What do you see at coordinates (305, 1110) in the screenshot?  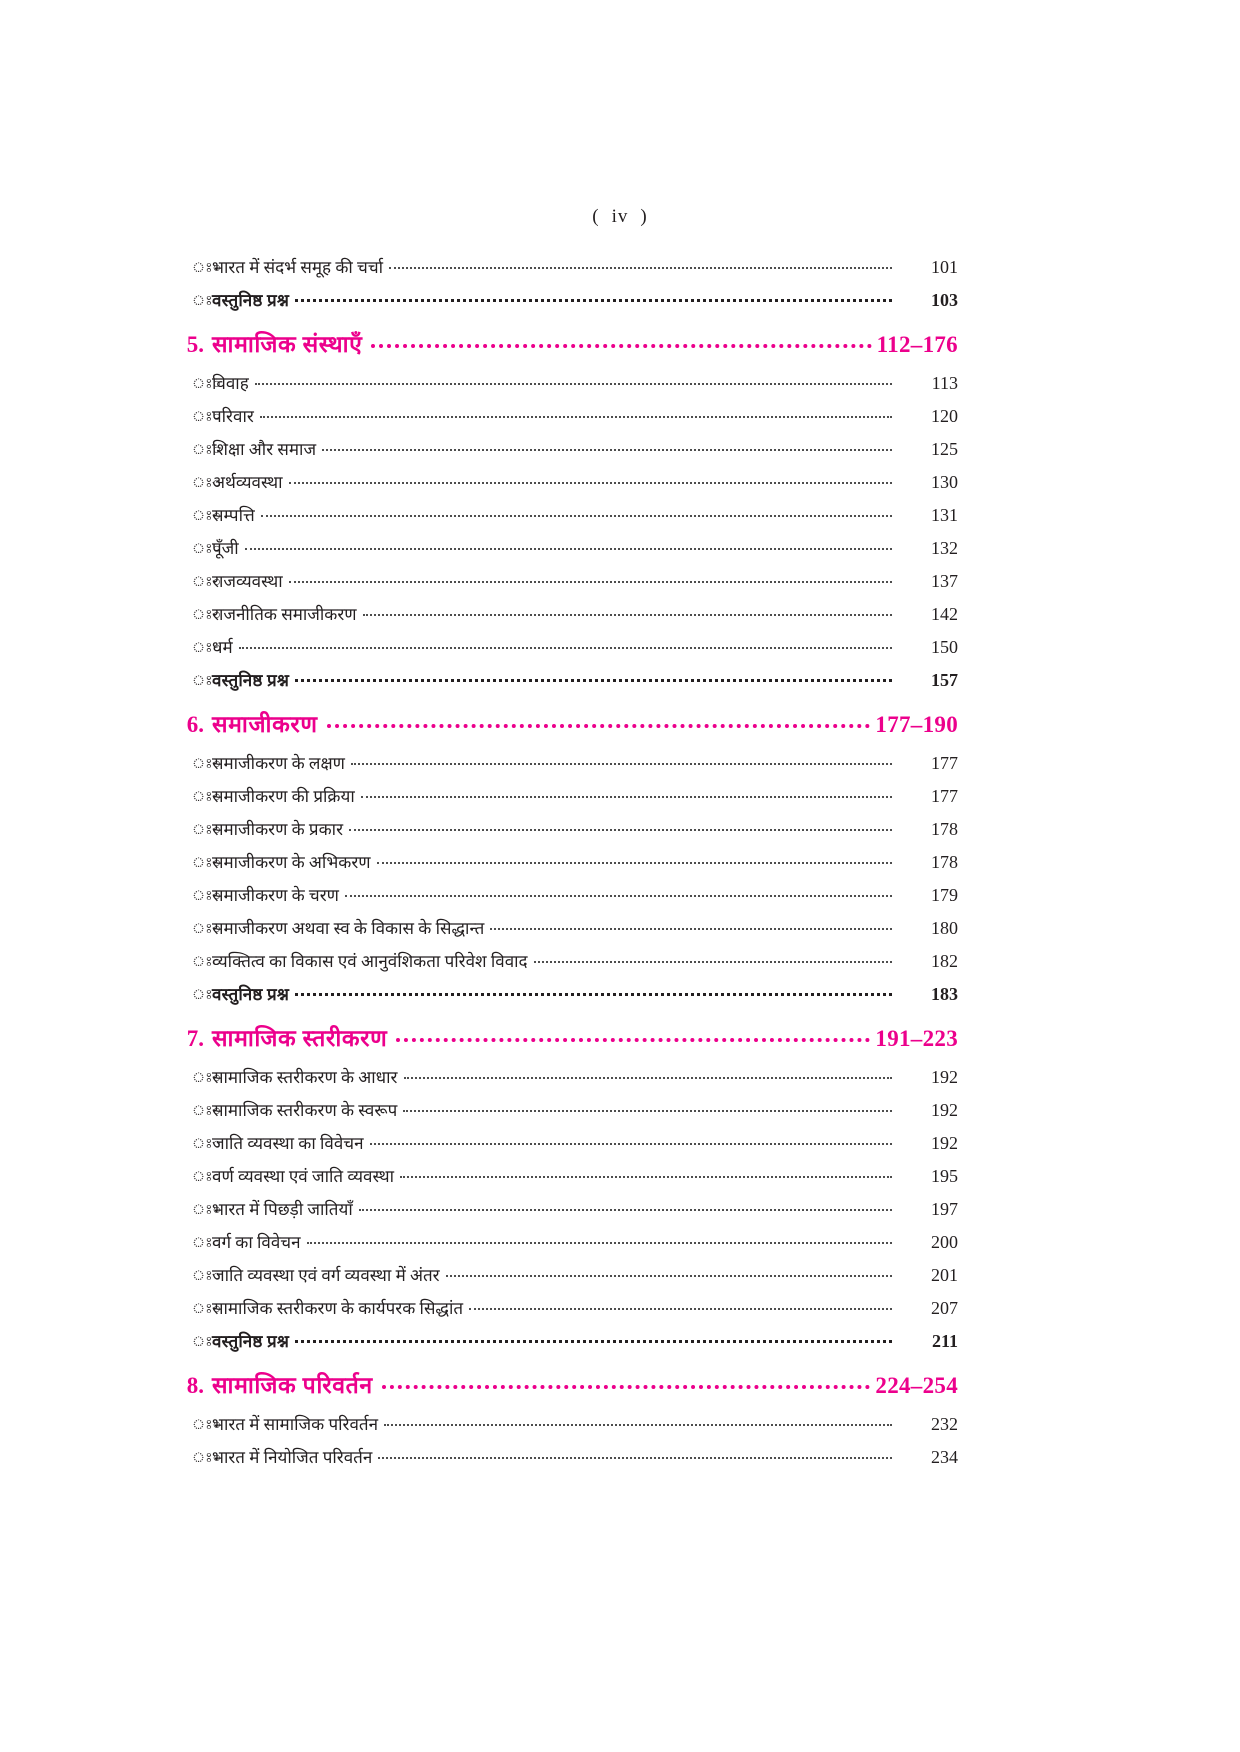 I see `entry-title: सामाजिक स्तरीकरण के स्वरूप` at bounding box center [305, 1110].